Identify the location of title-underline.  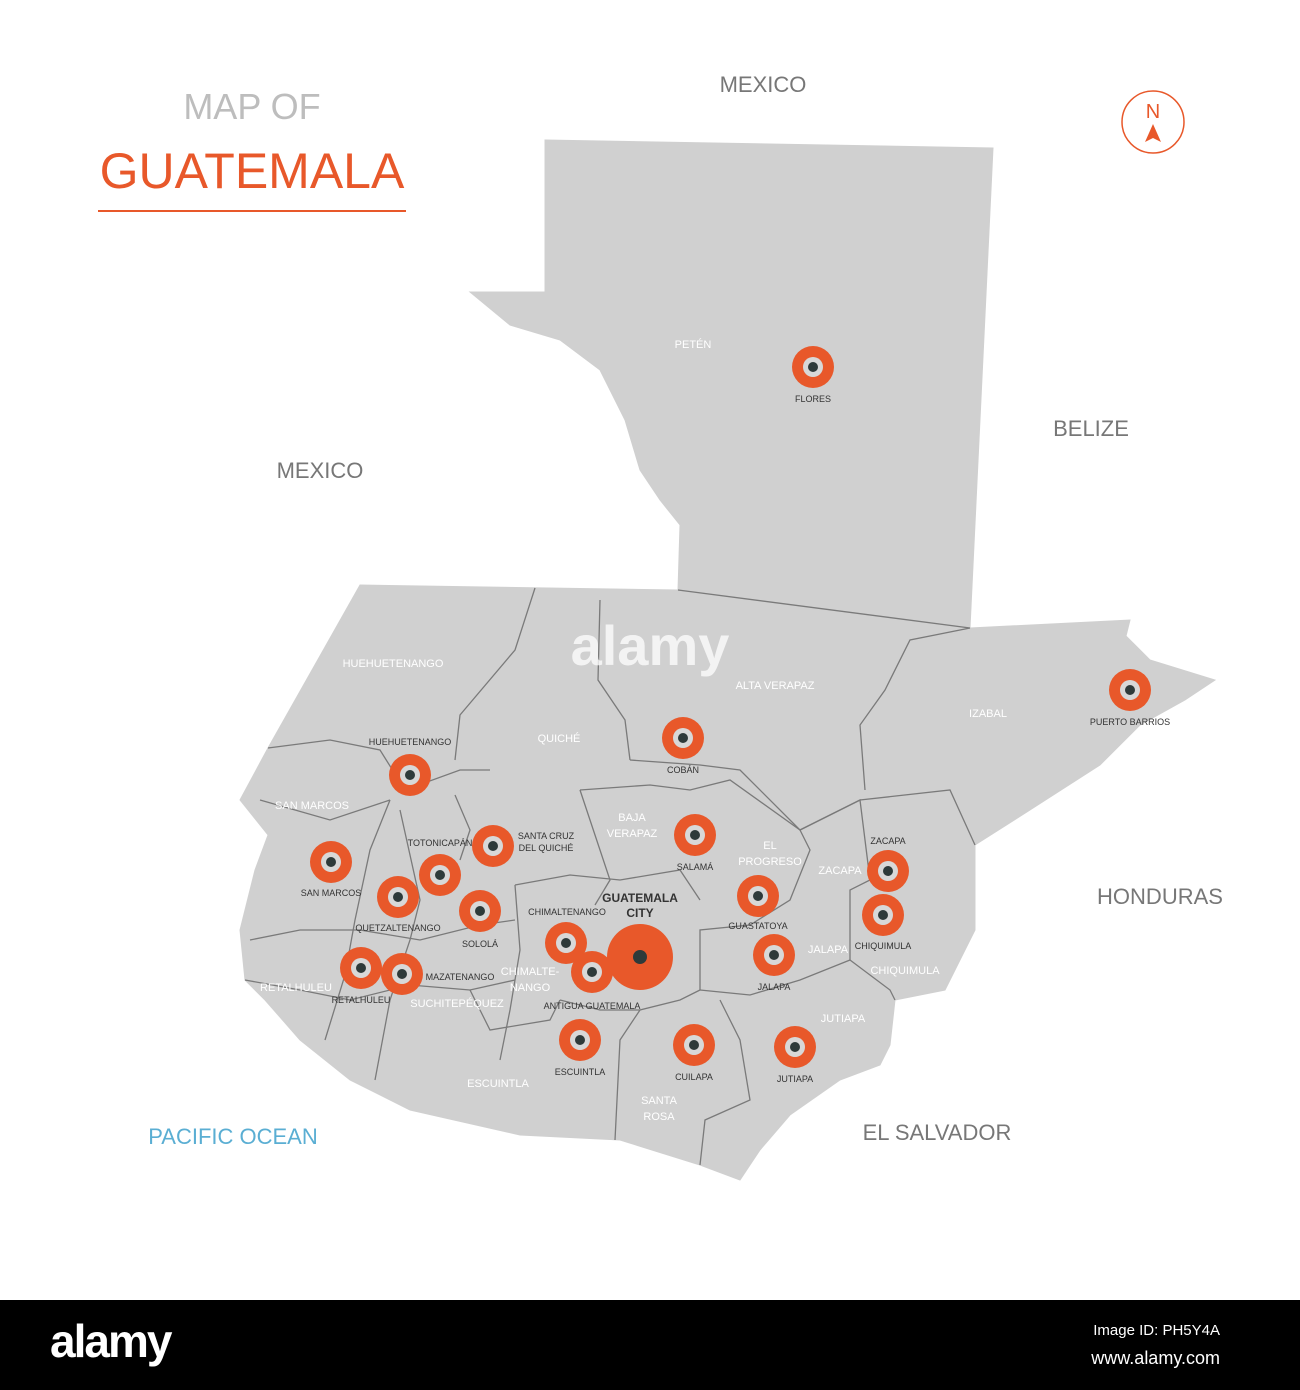
(252, 211).